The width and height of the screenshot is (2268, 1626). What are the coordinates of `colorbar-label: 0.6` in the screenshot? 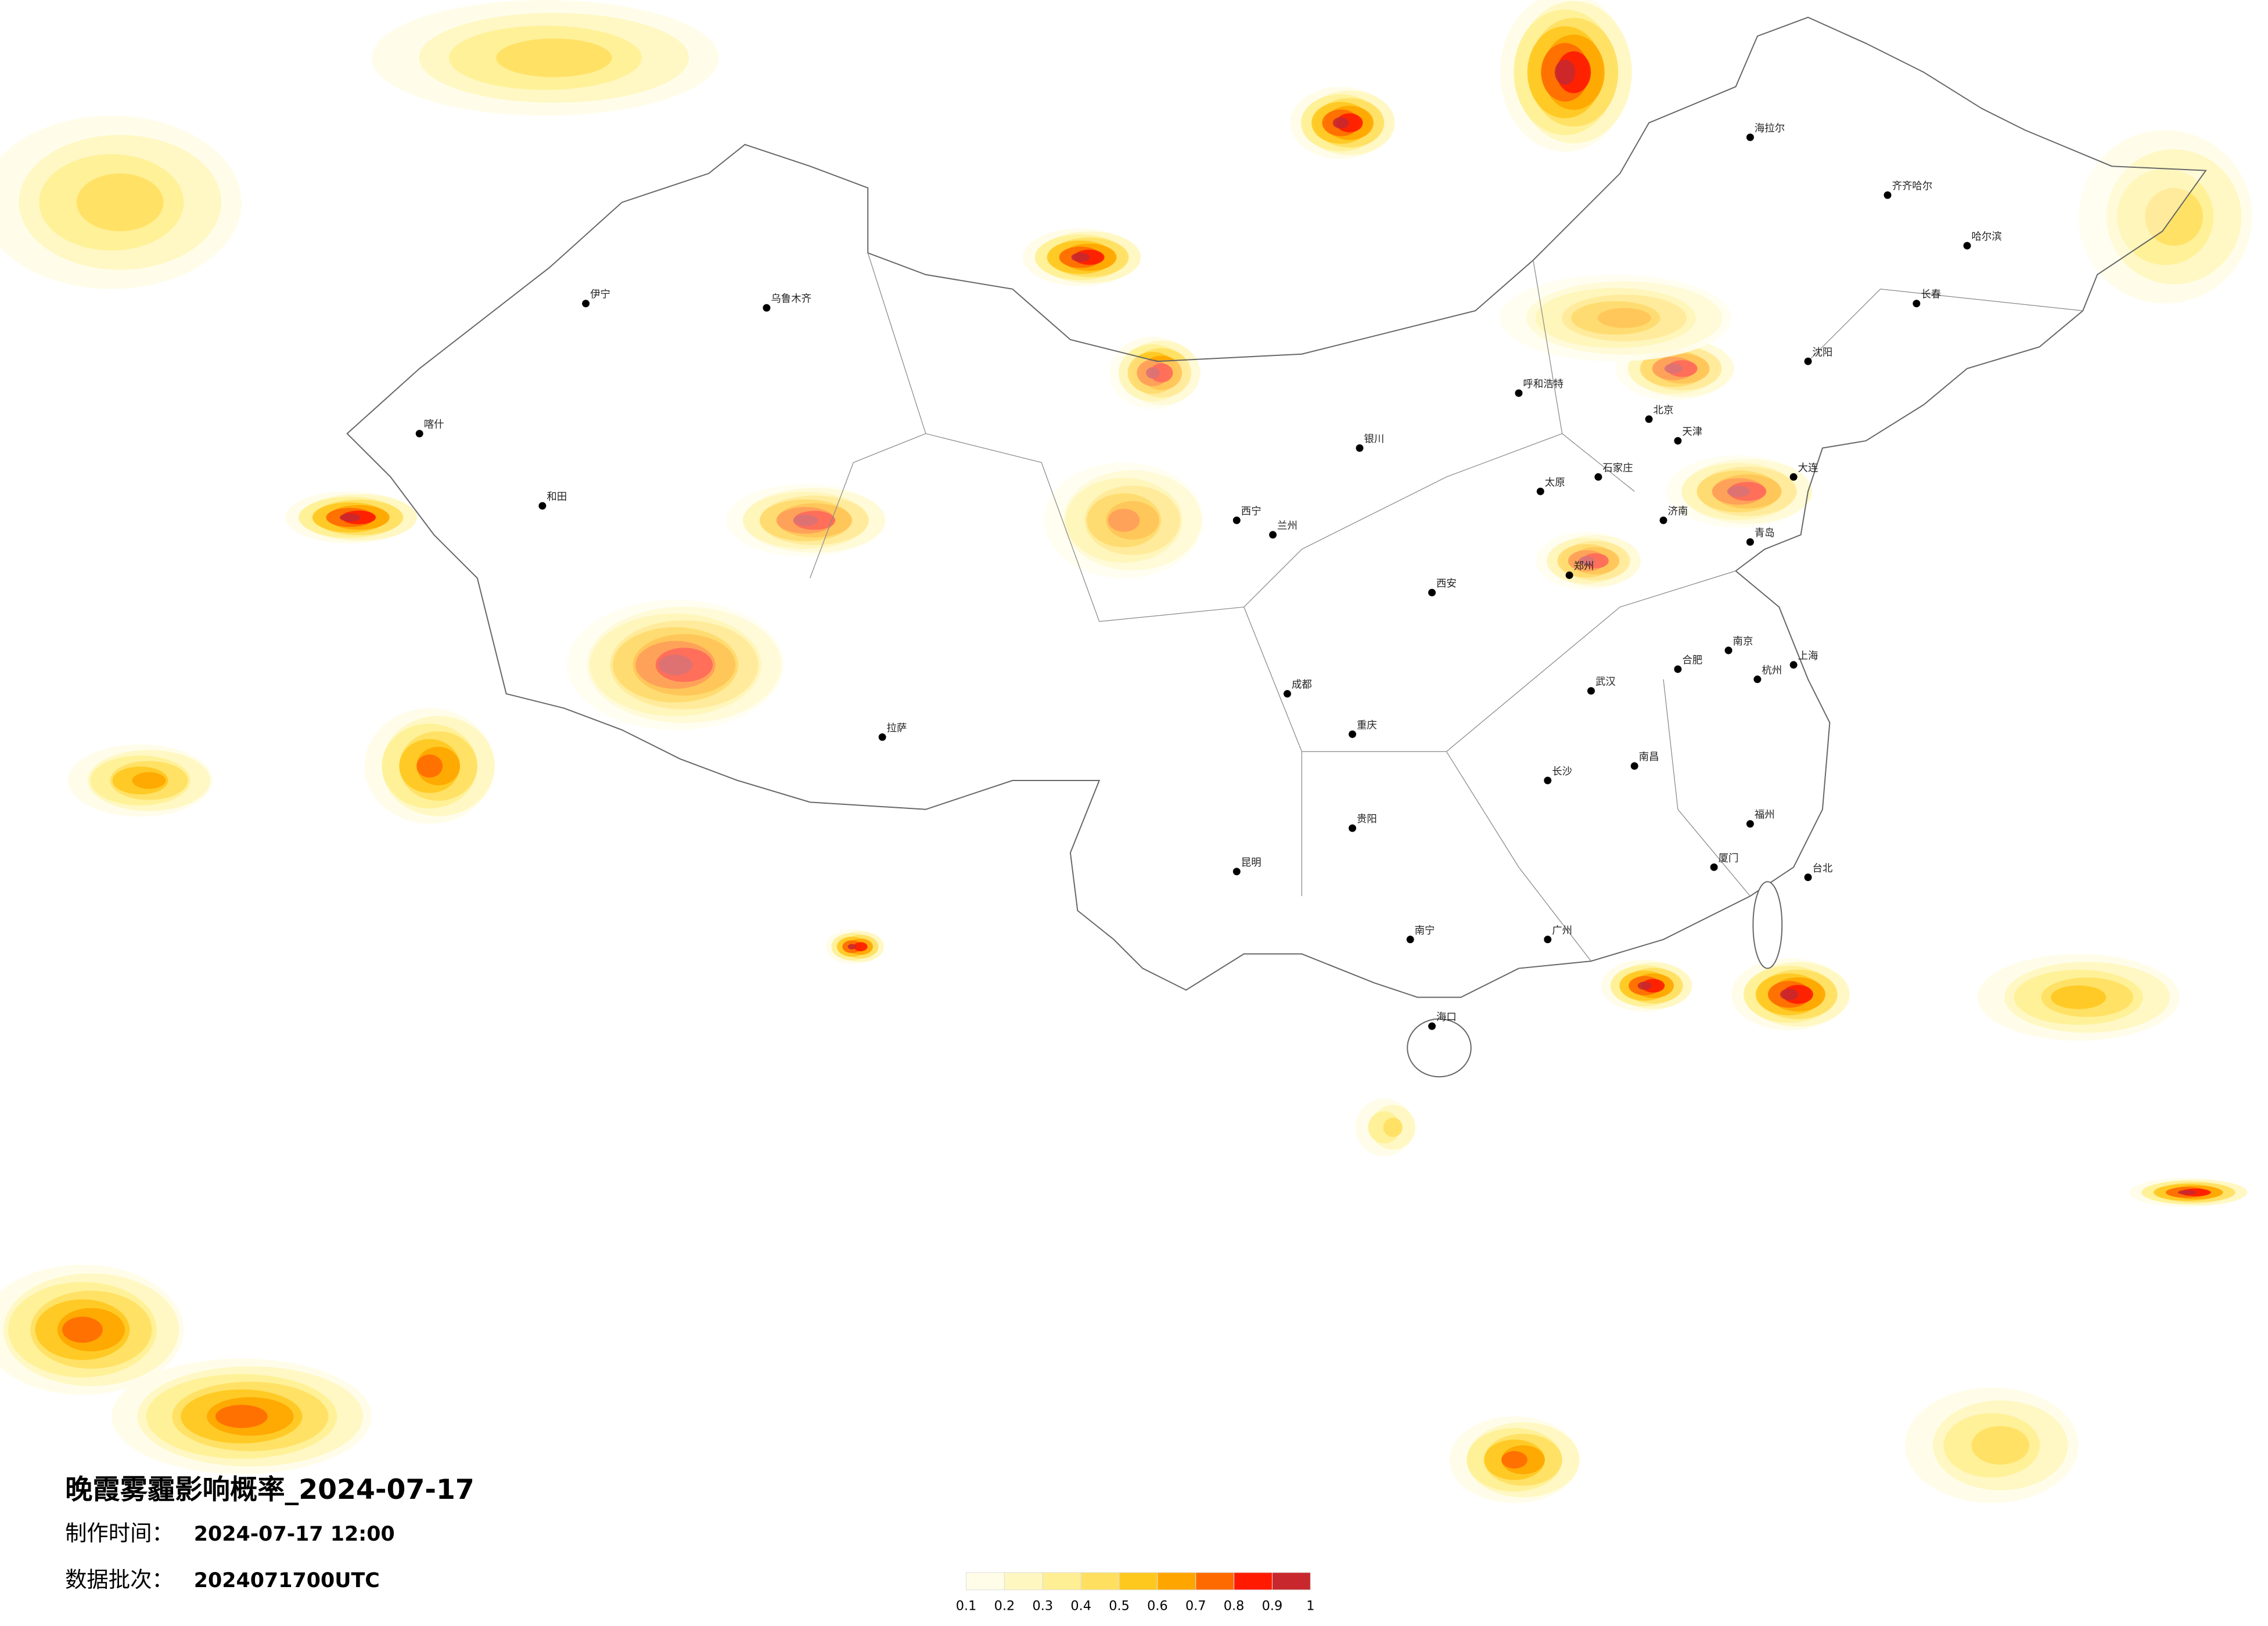 It's located at (1157, 1606).